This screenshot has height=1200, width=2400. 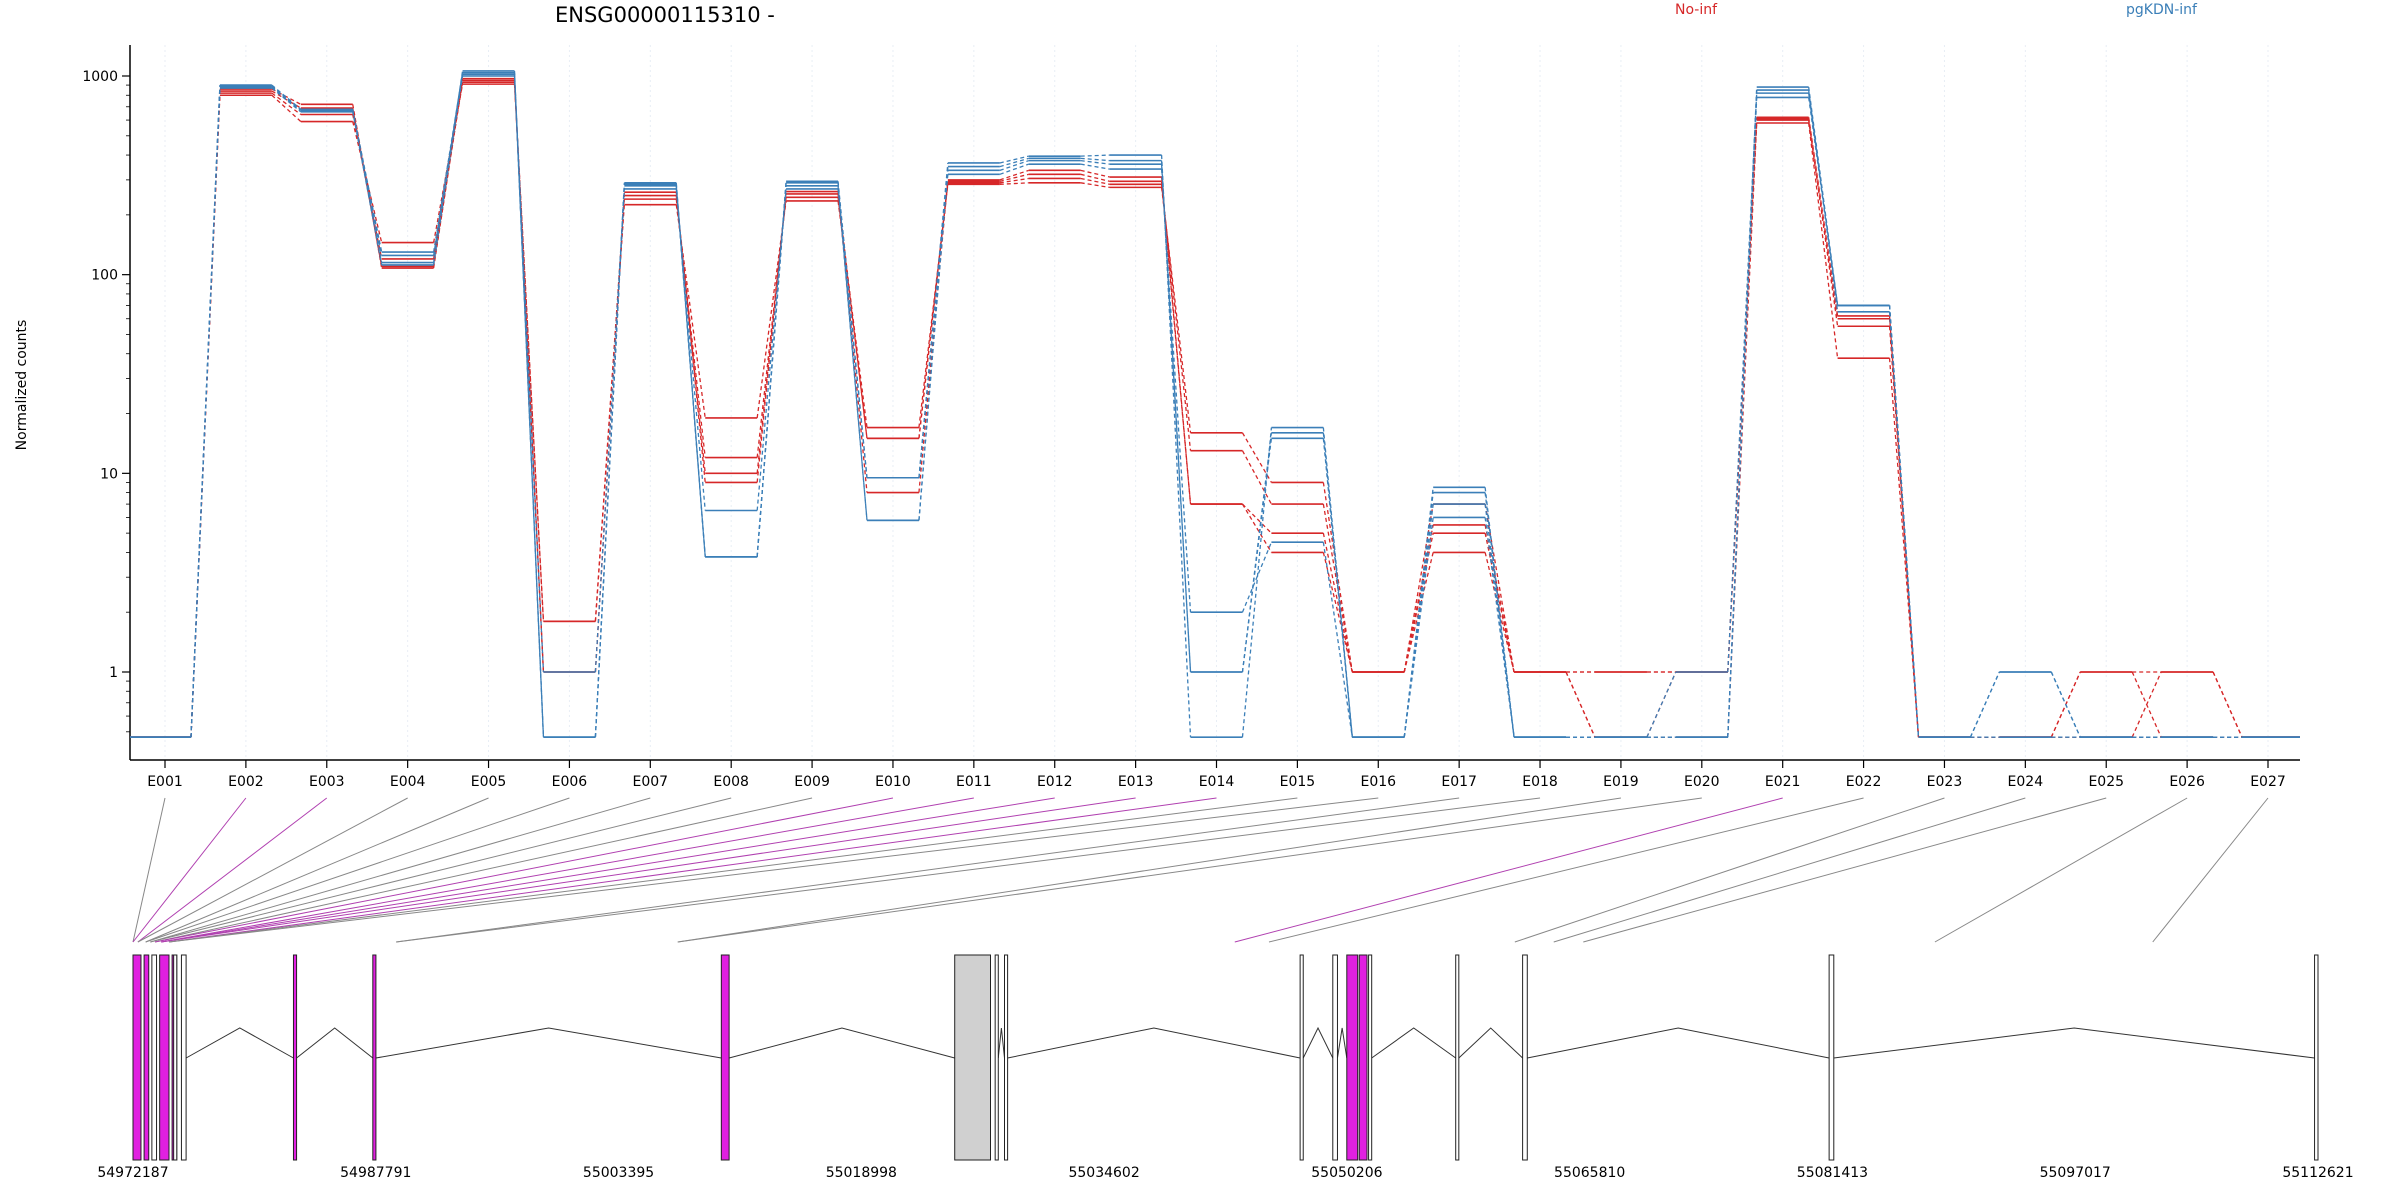 I want to click on connector-e017, so click(x=928, y=870).